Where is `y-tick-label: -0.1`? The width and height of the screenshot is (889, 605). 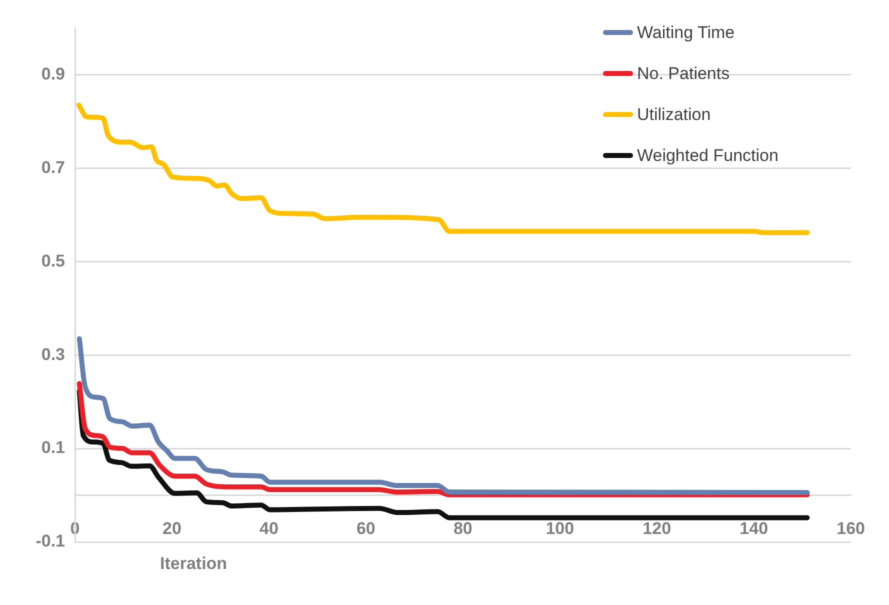
y-tick-label: -0.1 is located at coordinates (50, 541).